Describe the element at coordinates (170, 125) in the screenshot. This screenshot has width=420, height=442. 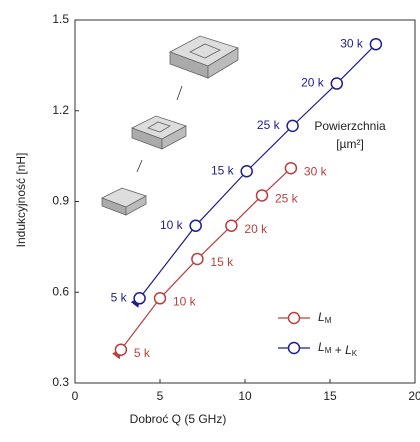
I see `spiral-illustrations` at that location.